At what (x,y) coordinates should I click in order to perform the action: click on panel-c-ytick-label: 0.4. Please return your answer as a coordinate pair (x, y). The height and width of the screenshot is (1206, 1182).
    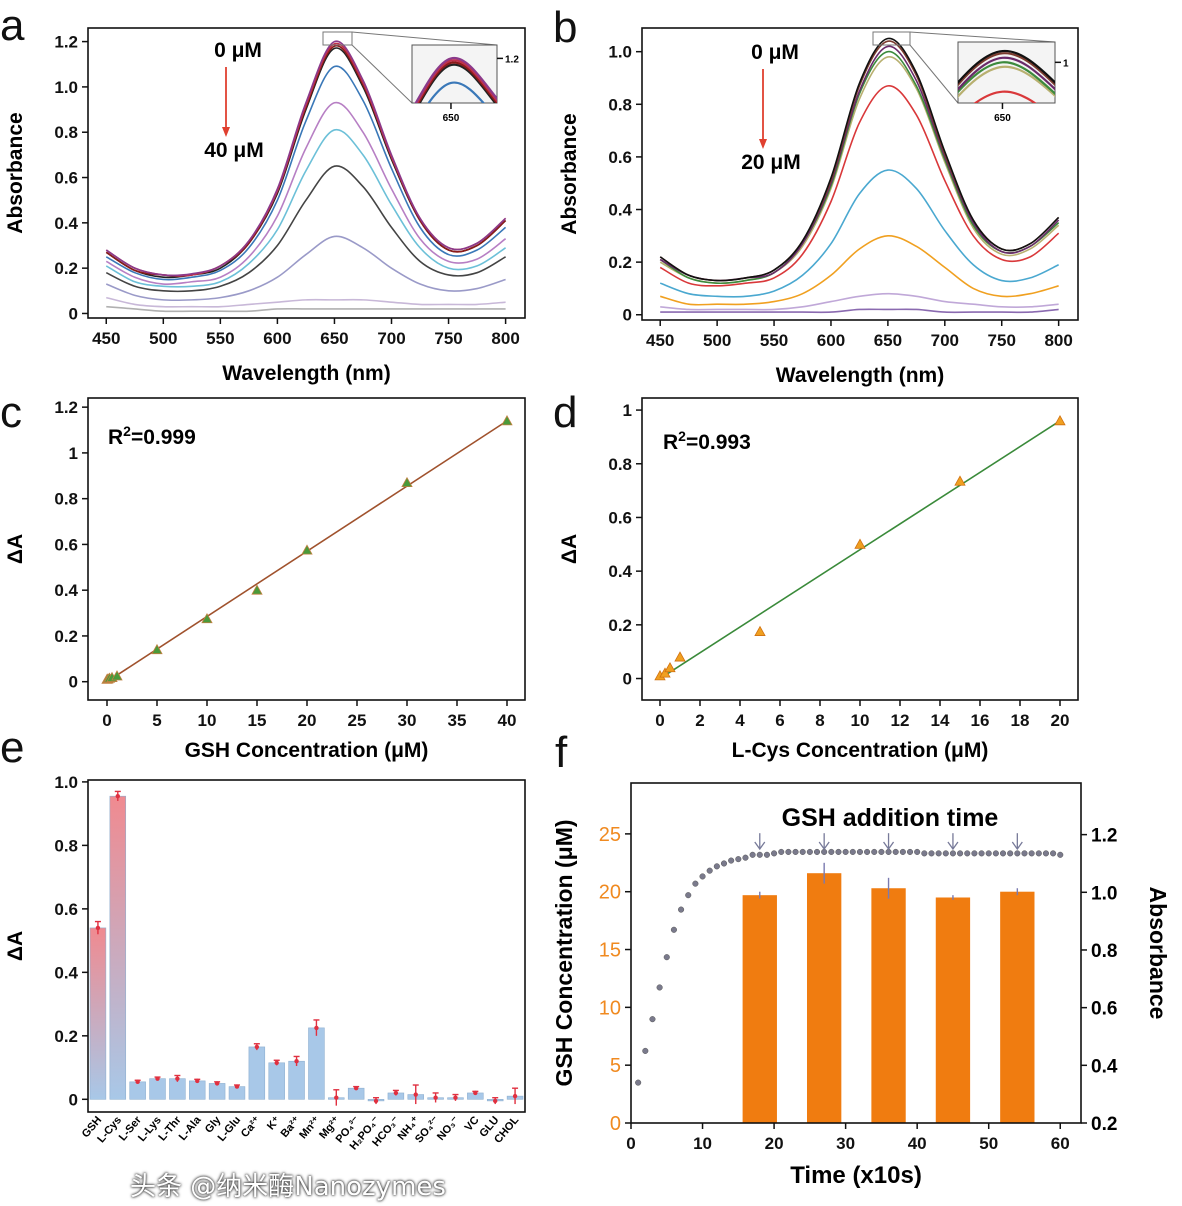
    Looking at the image, I should click on (66, 590).